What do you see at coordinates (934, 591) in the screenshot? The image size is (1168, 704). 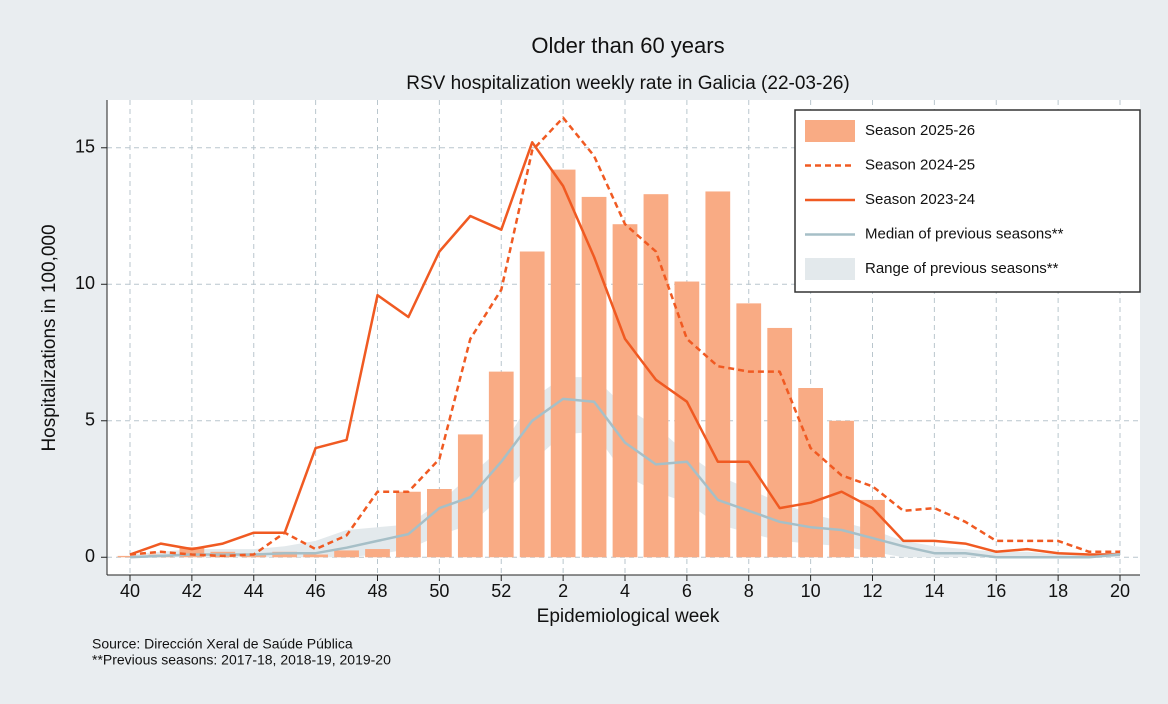 I see `x-tick-label: 14` at bounding box center [934, 591].